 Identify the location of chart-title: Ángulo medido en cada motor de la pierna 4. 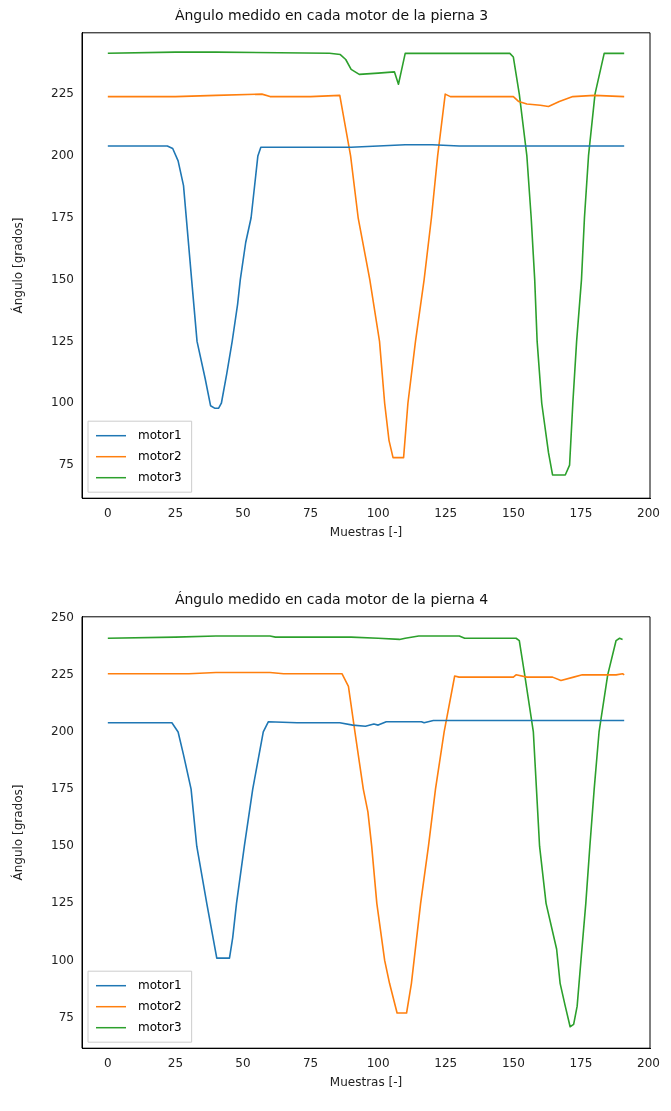
(331, 599).